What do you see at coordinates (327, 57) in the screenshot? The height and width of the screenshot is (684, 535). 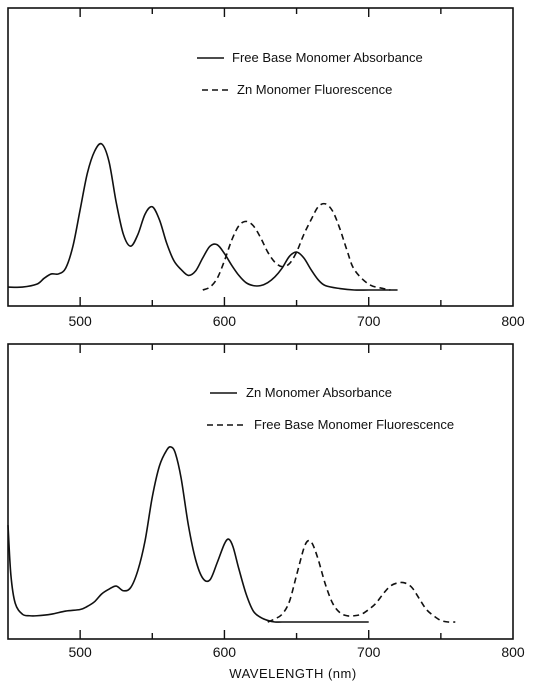 I see `legend-entry-free-base-monomer-absorbance: Free Base Monomer Absorbance` at bounding box center [327, 57].